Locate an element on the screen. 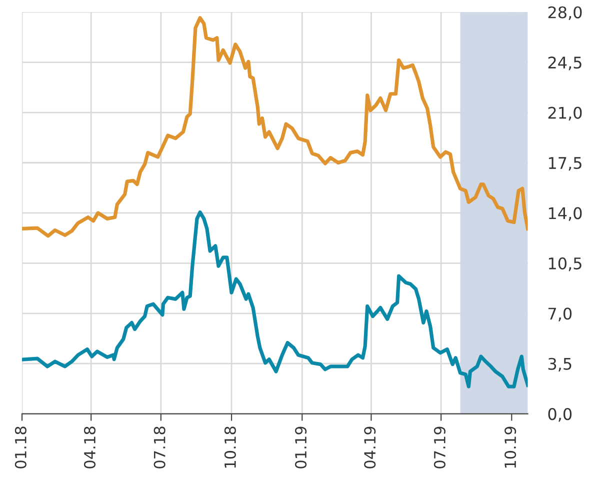 The width and height of the screenshot is (595, 484). x-tick-label: 10.19 is located at coordinates (510, 447).